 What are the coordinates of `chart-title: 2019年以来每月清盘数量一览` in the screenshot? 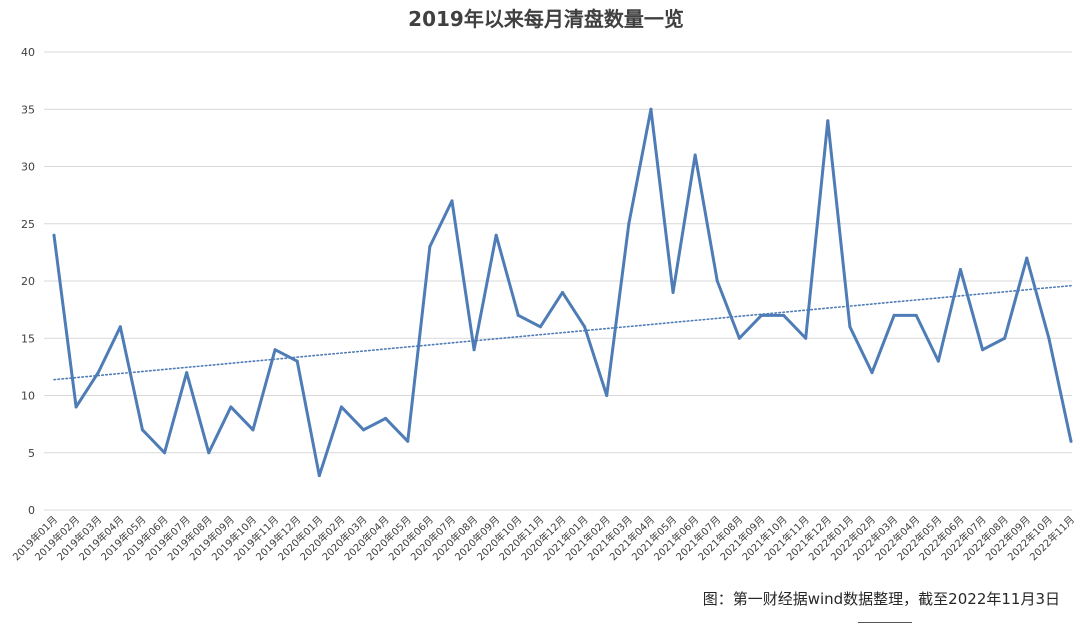 It's located at (546, 19).